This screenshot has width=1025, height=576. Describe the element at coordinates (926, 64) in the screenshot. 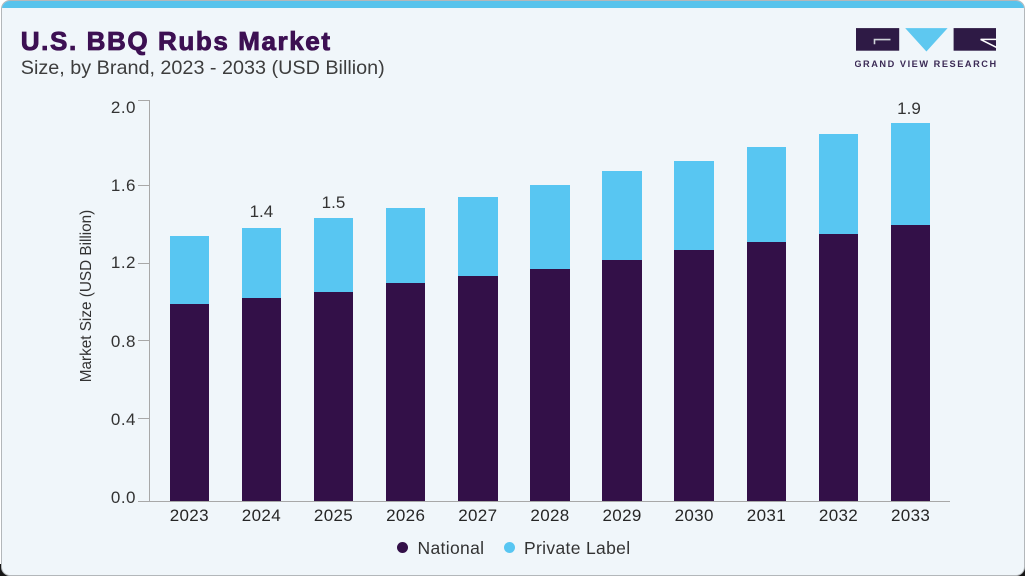

I see `svg-text: GRAND VIEW RESEARCH` at that location.